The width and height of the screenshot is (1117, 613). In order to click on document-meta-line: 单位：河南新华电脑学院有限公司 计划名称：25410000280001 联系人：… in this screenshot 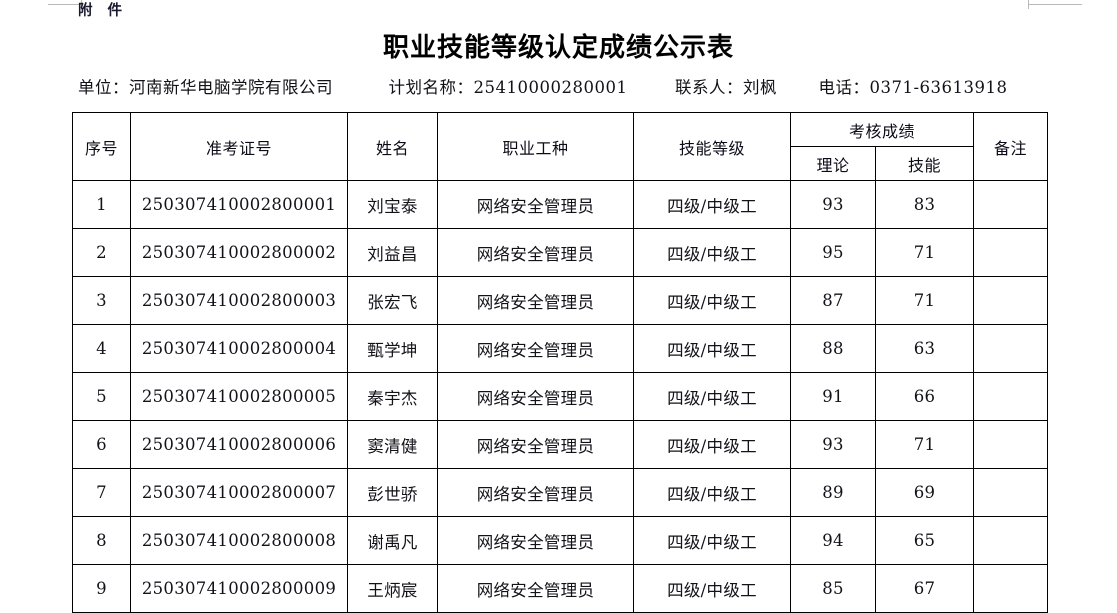, I will do `click(564, 86)`.